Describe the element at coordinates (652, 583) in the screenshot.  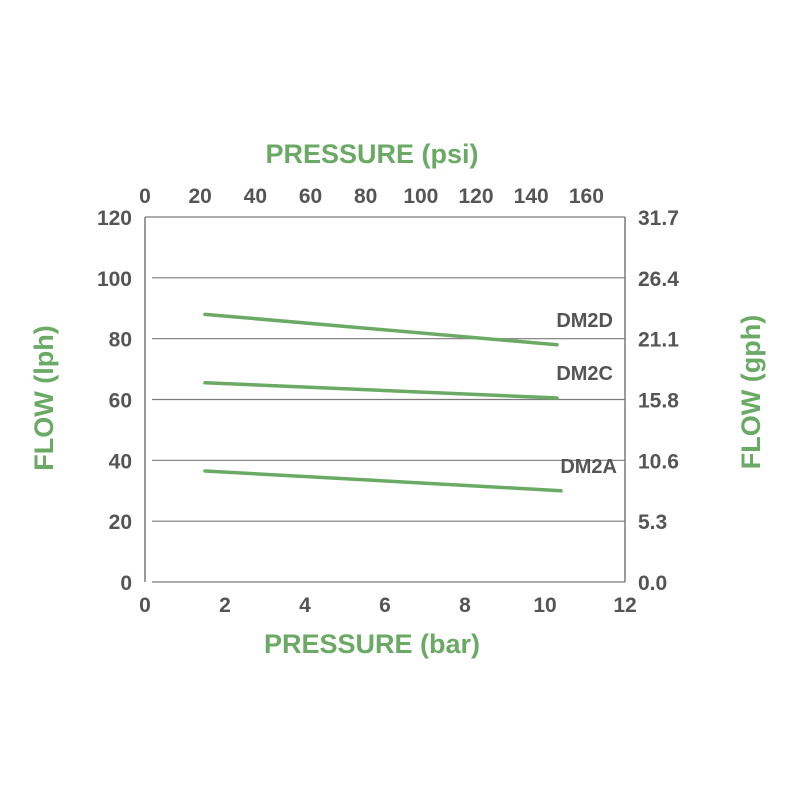
I see `right-tick-label: 0.0` at that location.